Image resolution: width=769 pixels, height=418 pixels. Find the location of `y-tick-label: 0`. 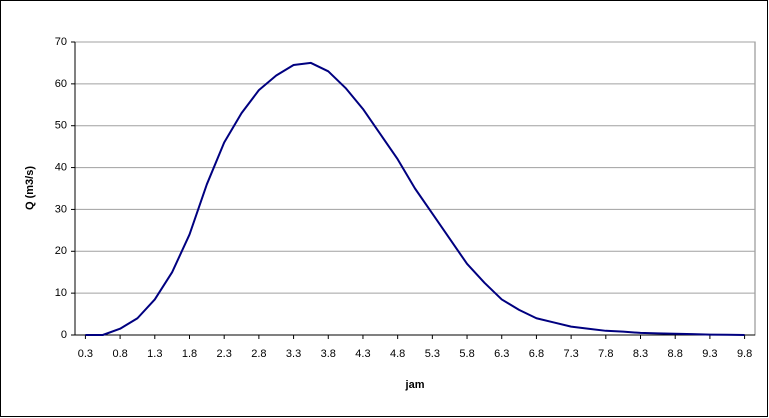

y-tick-label: 0 is located at coordinates (64, 335).